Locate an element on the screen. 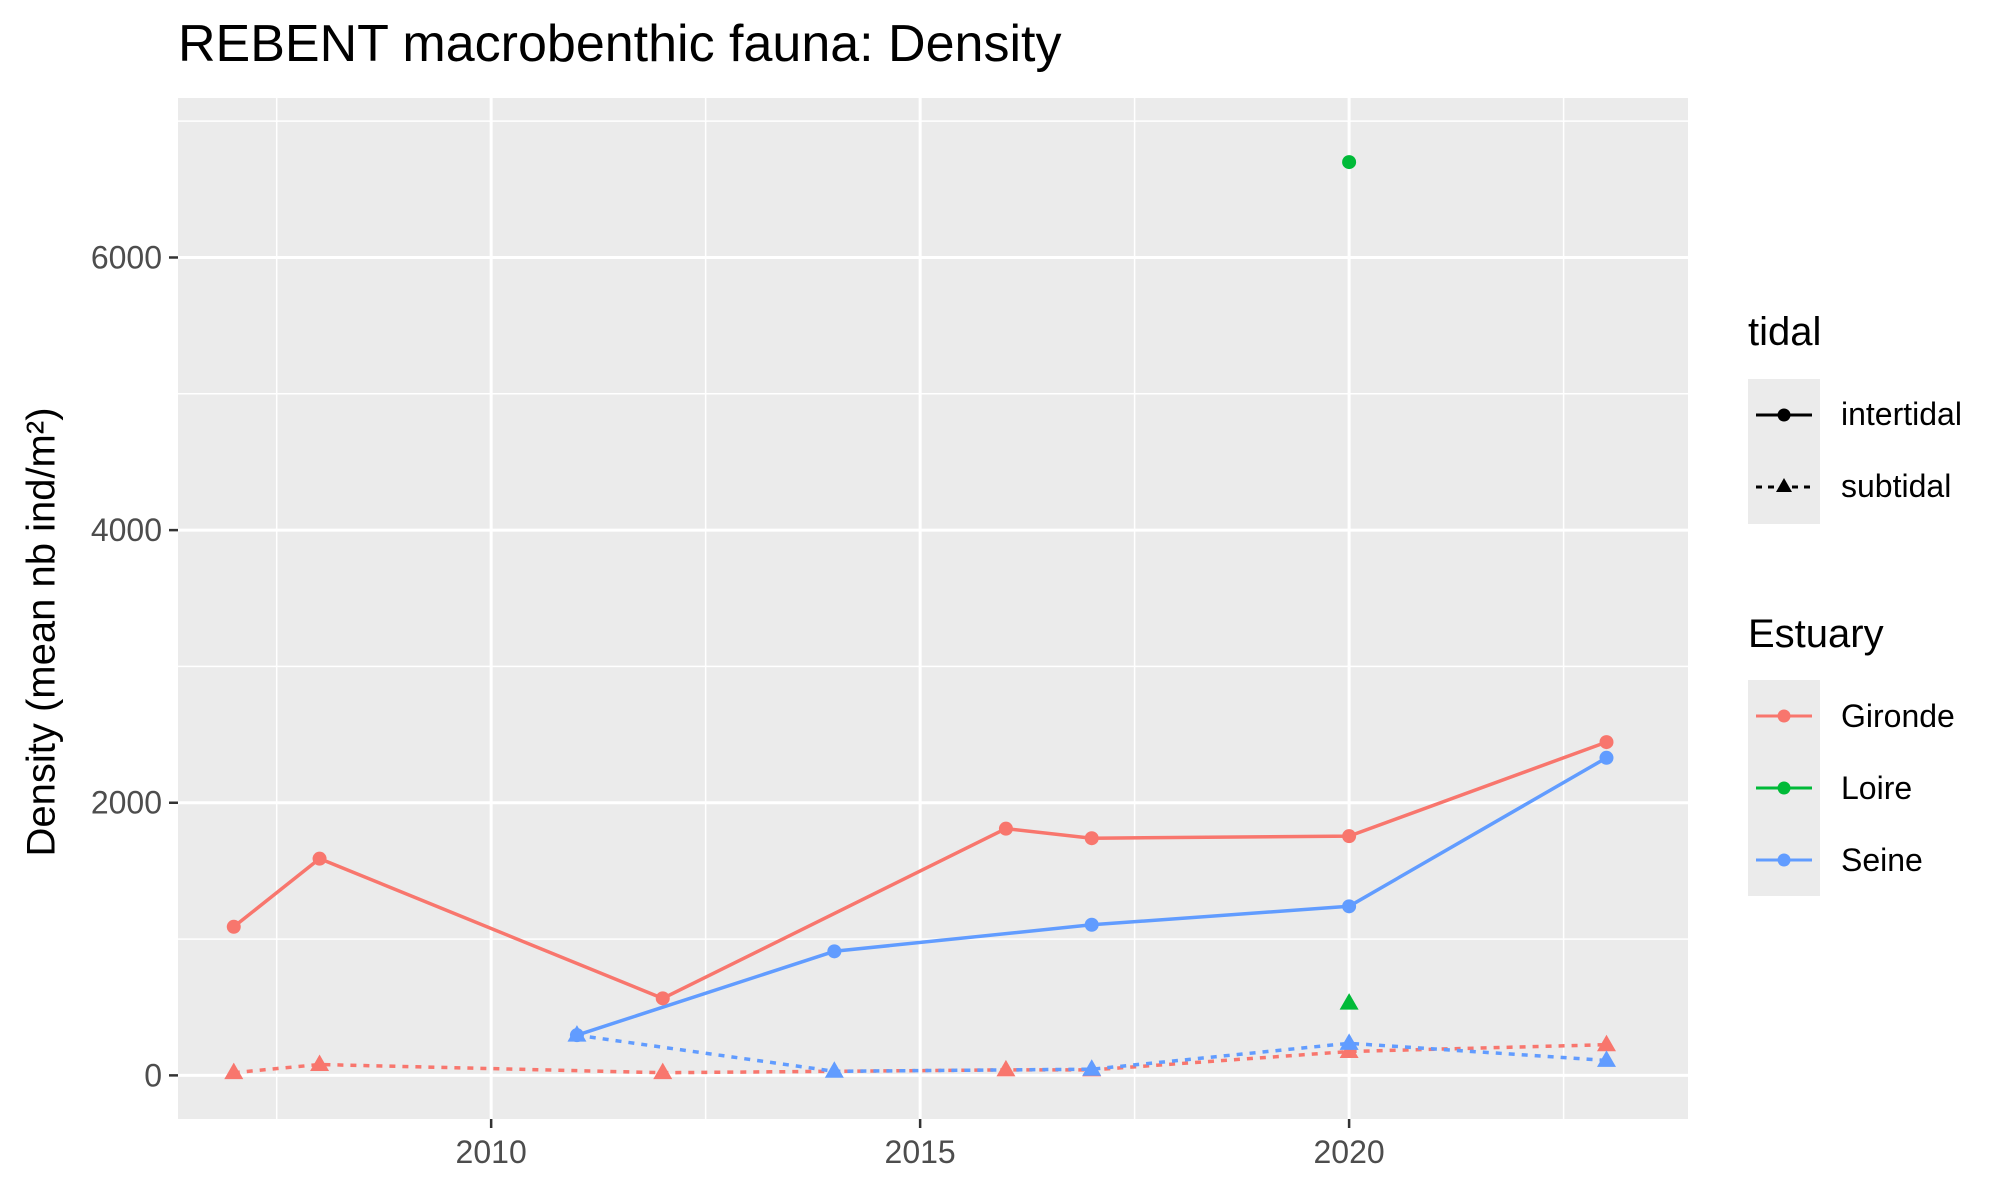 The height and width of the screenshot is (1181, 2007). legend-subtidal-point is located at coordinates (1784, 485).